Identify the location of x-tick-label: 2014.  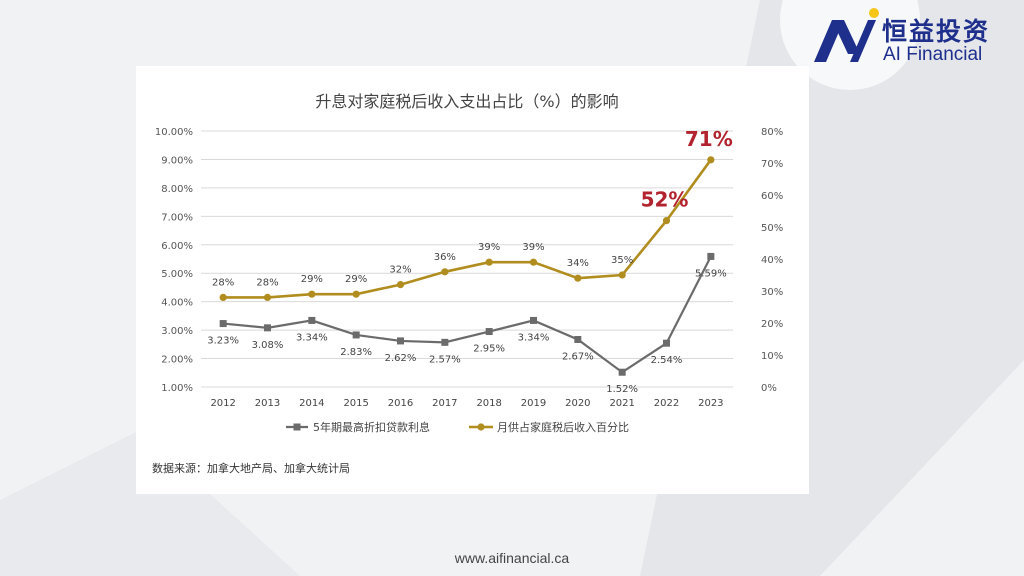
(311, 403).